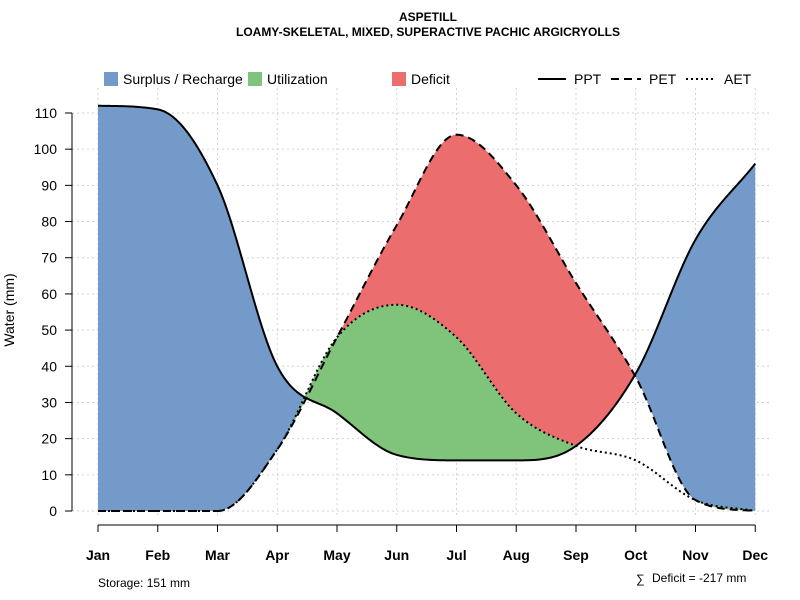 The width and height of the screenshot is (800, 600). What do you see at coordinates (49, 402) in the screenshot?
I see `y-tick-label: 30` at bounding box center [49, 402].